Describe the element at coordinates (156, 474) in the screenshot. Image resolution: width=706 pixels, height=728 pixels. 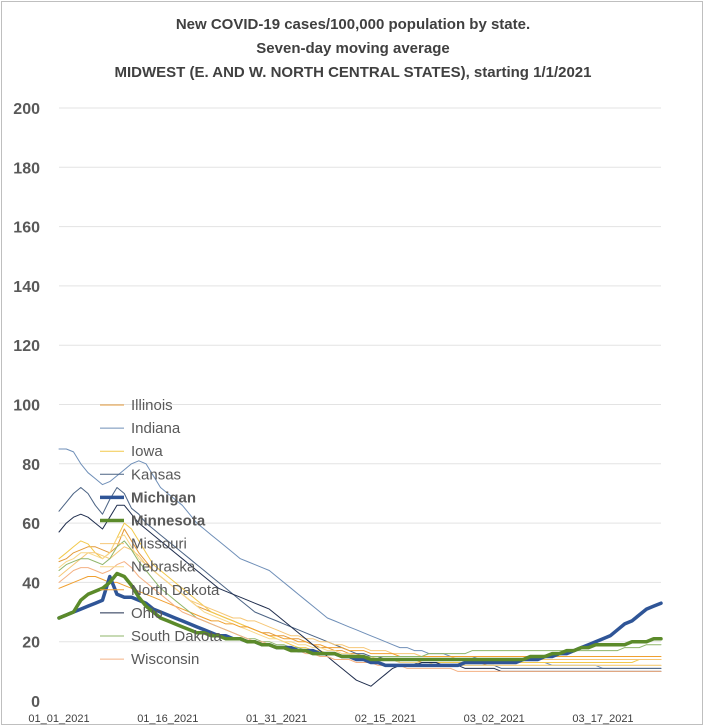
I see `legend-label-kansas: Kansas` at that location.